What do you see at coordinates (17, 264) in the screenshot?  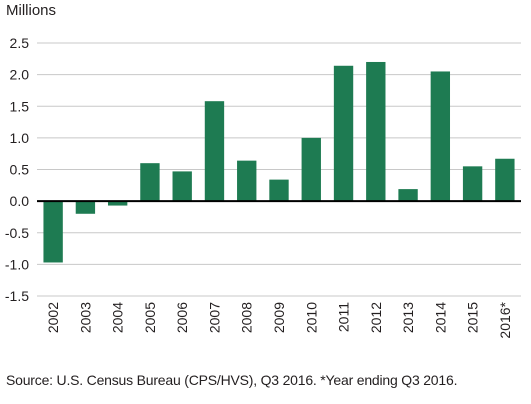 I see `y-tick-label: -1.0` at bounding box center [17, 264].